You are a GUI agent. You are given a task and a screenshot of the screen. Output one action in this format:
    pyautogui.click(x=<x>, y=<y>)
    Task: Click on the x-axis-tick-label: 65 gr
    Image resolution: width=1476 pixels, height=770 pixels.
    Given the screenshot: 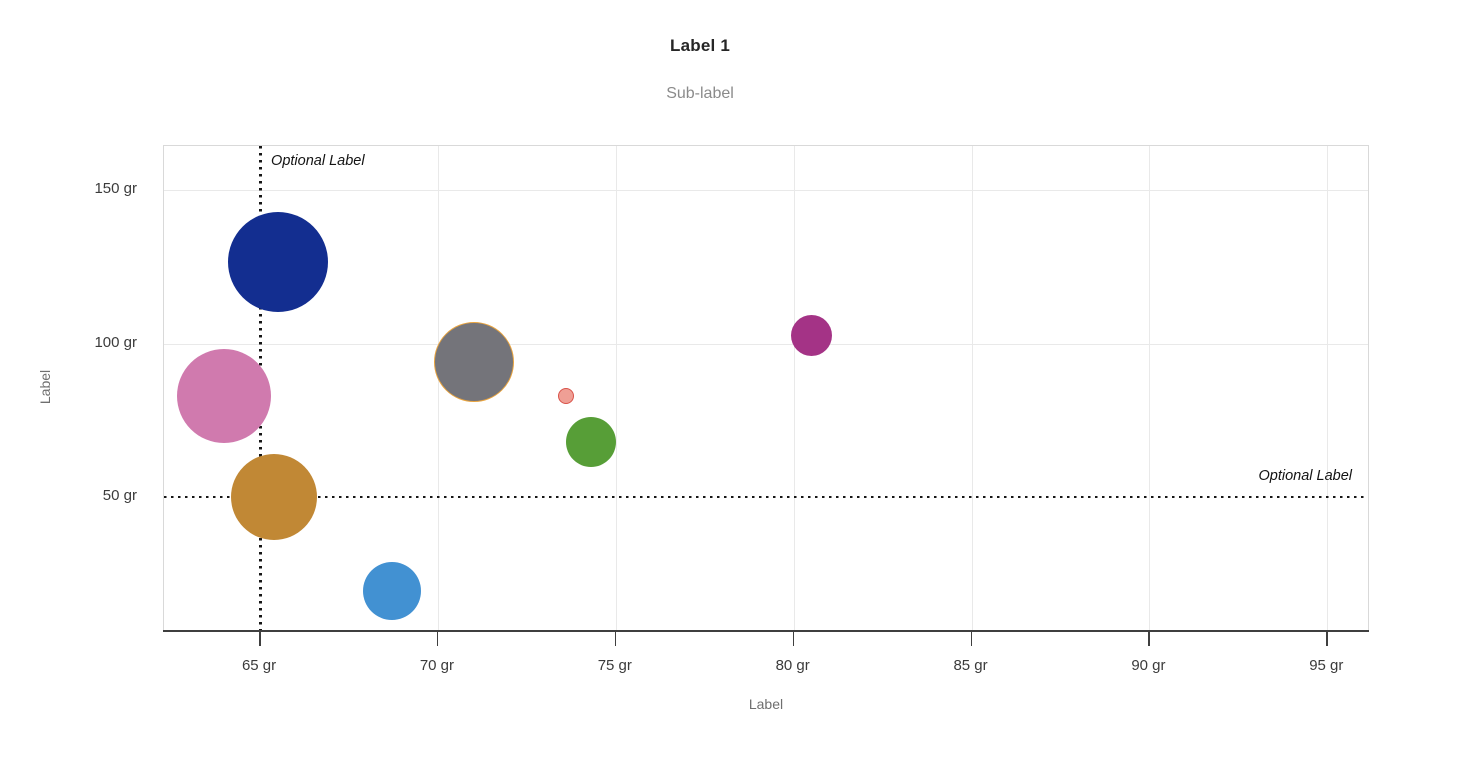 What is the action you would take?
    pyautogui.click(x=259, y=665)
    